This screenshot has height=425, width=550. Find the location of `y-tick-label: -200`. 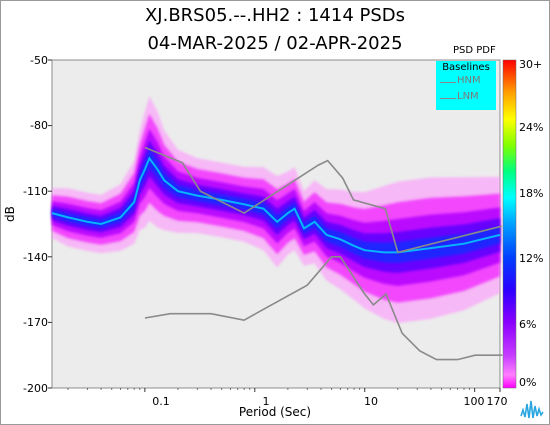

y-tick-label: -200 is located at coordinates (35, 388).